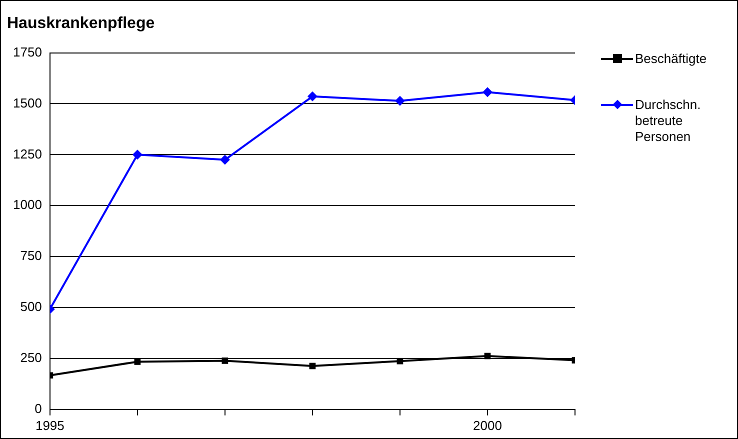 The width and height of the screenshot is (738, 439). What do you see at coordinates (27, 154) in the screenshot?
I see `y-tick-label: 1250` at bounding box center [27, 154].